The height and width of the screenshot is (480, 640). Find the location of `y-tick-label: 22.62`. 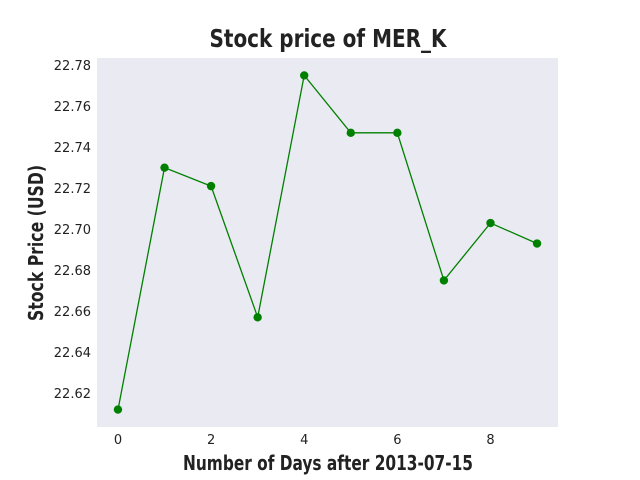

y-tick-label: 22.62 is located at coordinates (72, 394).